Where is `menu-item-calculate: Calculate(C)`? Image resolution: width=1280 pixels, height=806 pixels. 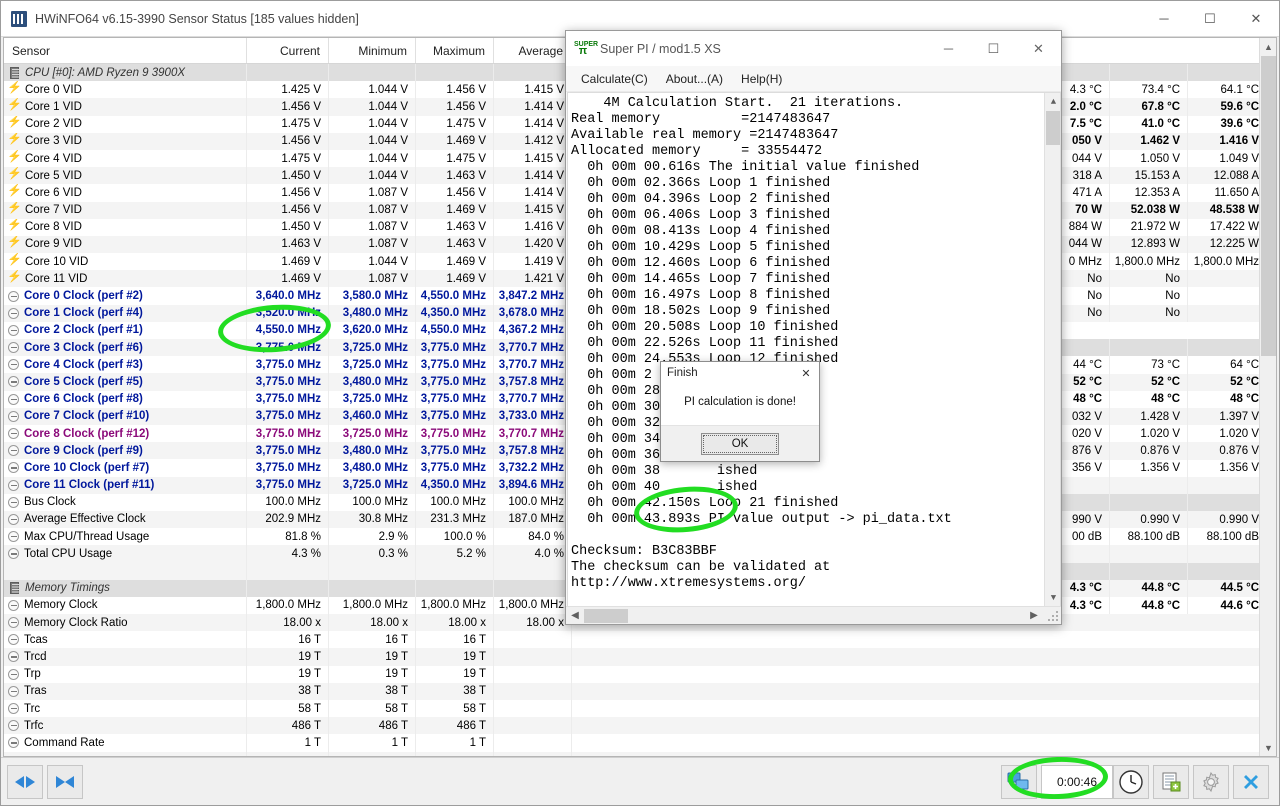 menu-item-calculate: Calculate(C) is located at coordinates (614, 78).